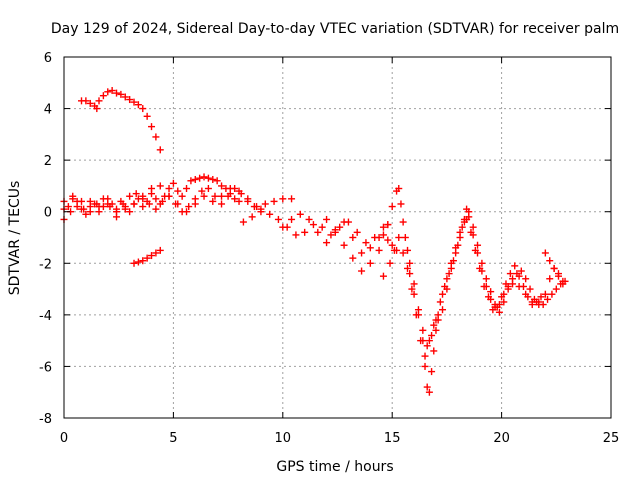 This screenshot has height=480, width=640. What do you see at coordinates (173, 438) in the screenshot?
I see `x-tick-label: 5` at bounding box center [173, 438].